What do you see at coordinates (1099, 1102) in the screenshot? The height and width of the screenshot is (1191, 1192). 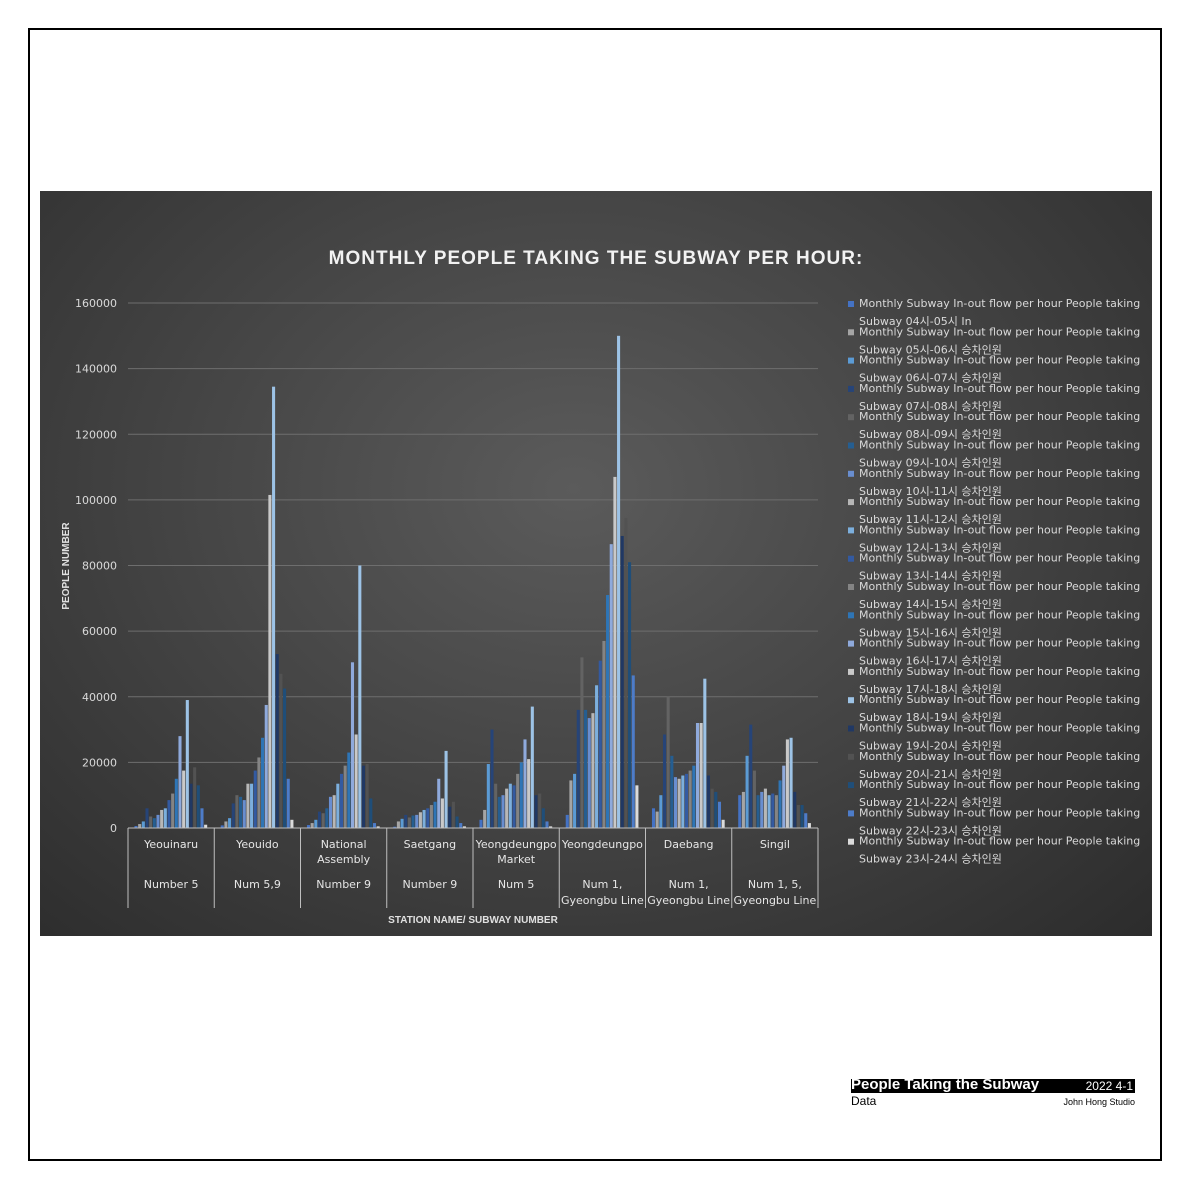 I see `caption-studio: John Hong Studio` at bounding box center [1099, 1102].